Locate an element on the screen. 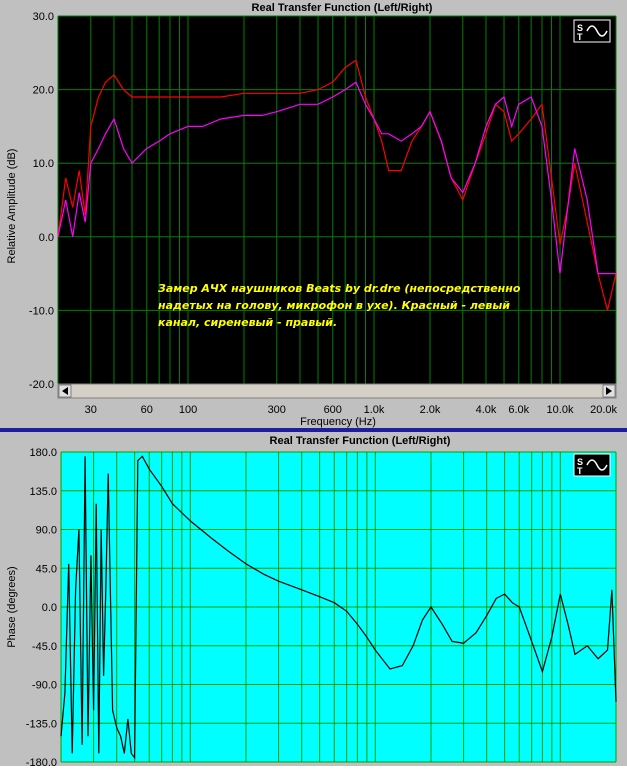 The width and height of the screenshot is (627, 771). y-tick-label: -10.0 is located at coordinates (41, 311).